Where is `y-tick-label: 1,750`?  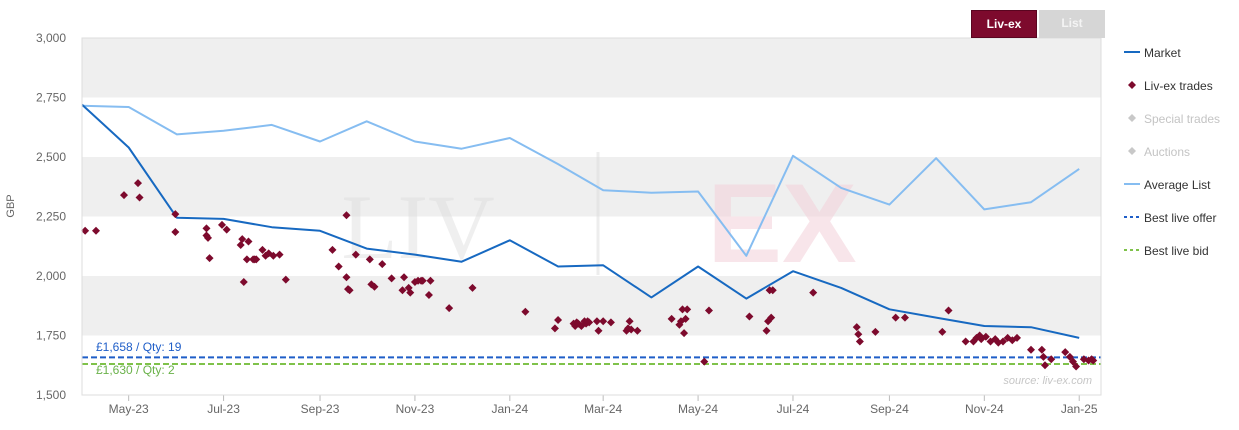 y-tick-label: 1,750 is located at coordinates (51, 336).